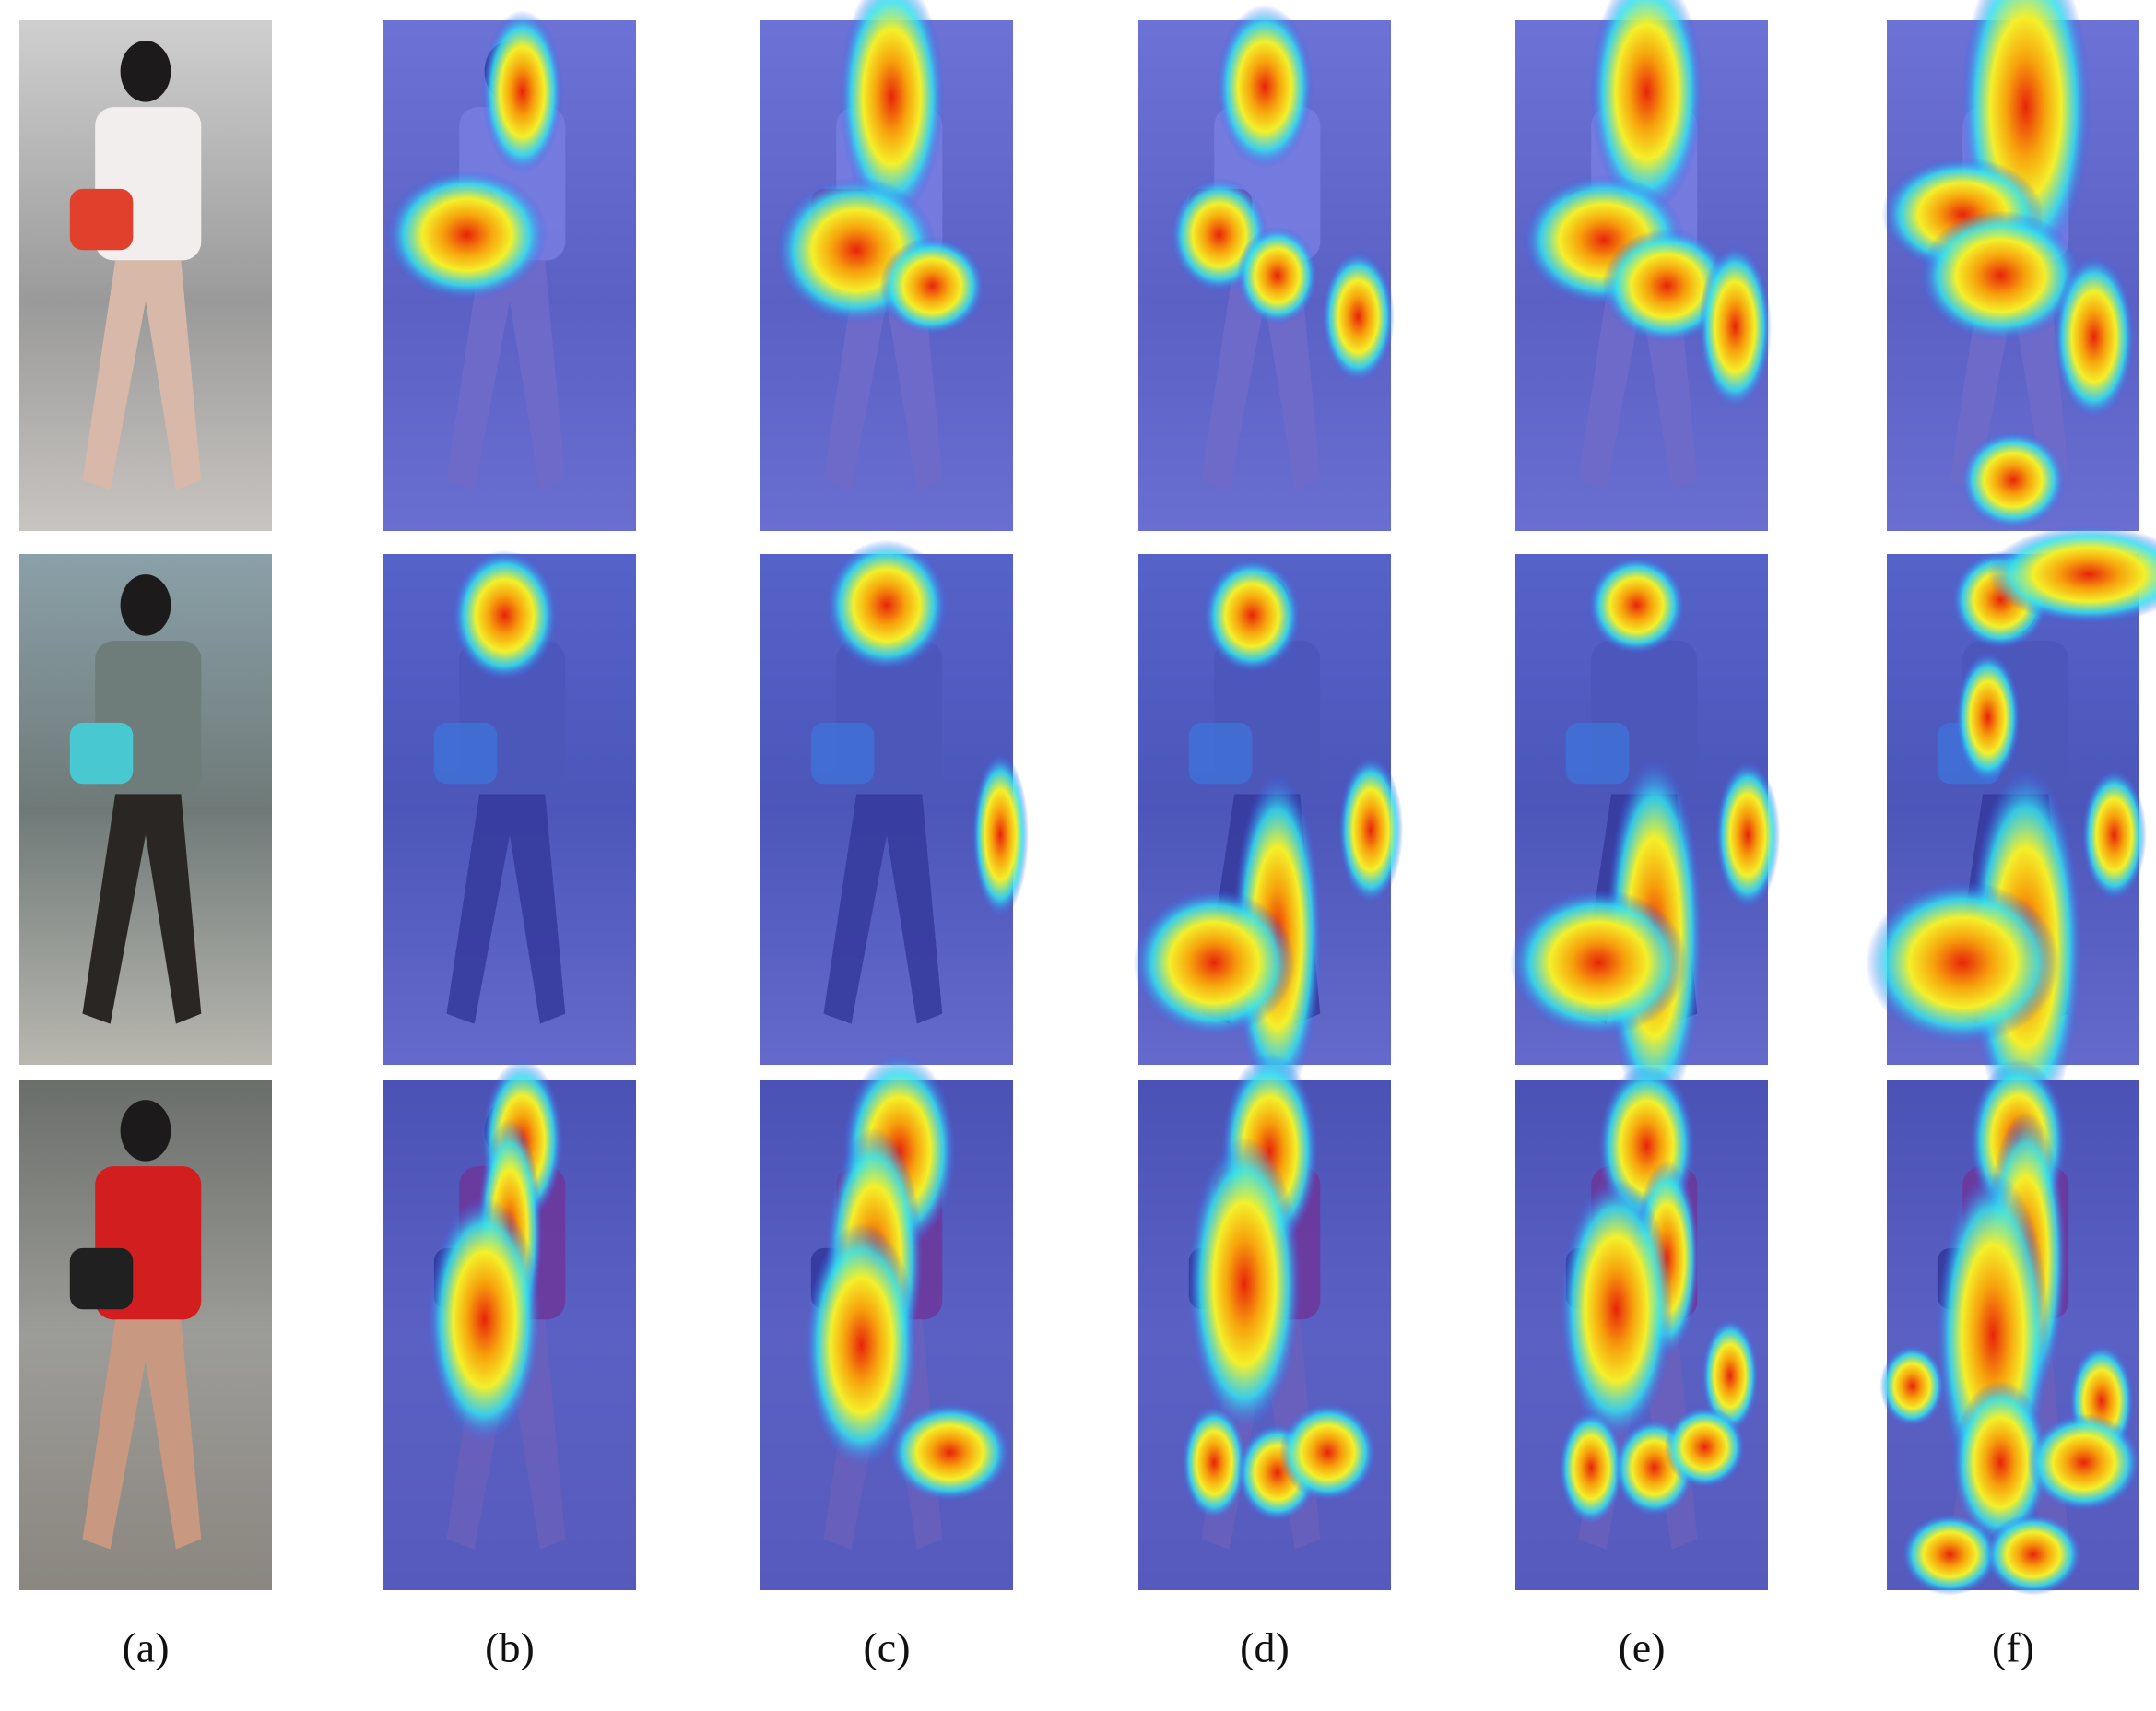  Describe the element at coordinates (1265, 1647) in the screenshot. I see `column-label: (d)` at that location.